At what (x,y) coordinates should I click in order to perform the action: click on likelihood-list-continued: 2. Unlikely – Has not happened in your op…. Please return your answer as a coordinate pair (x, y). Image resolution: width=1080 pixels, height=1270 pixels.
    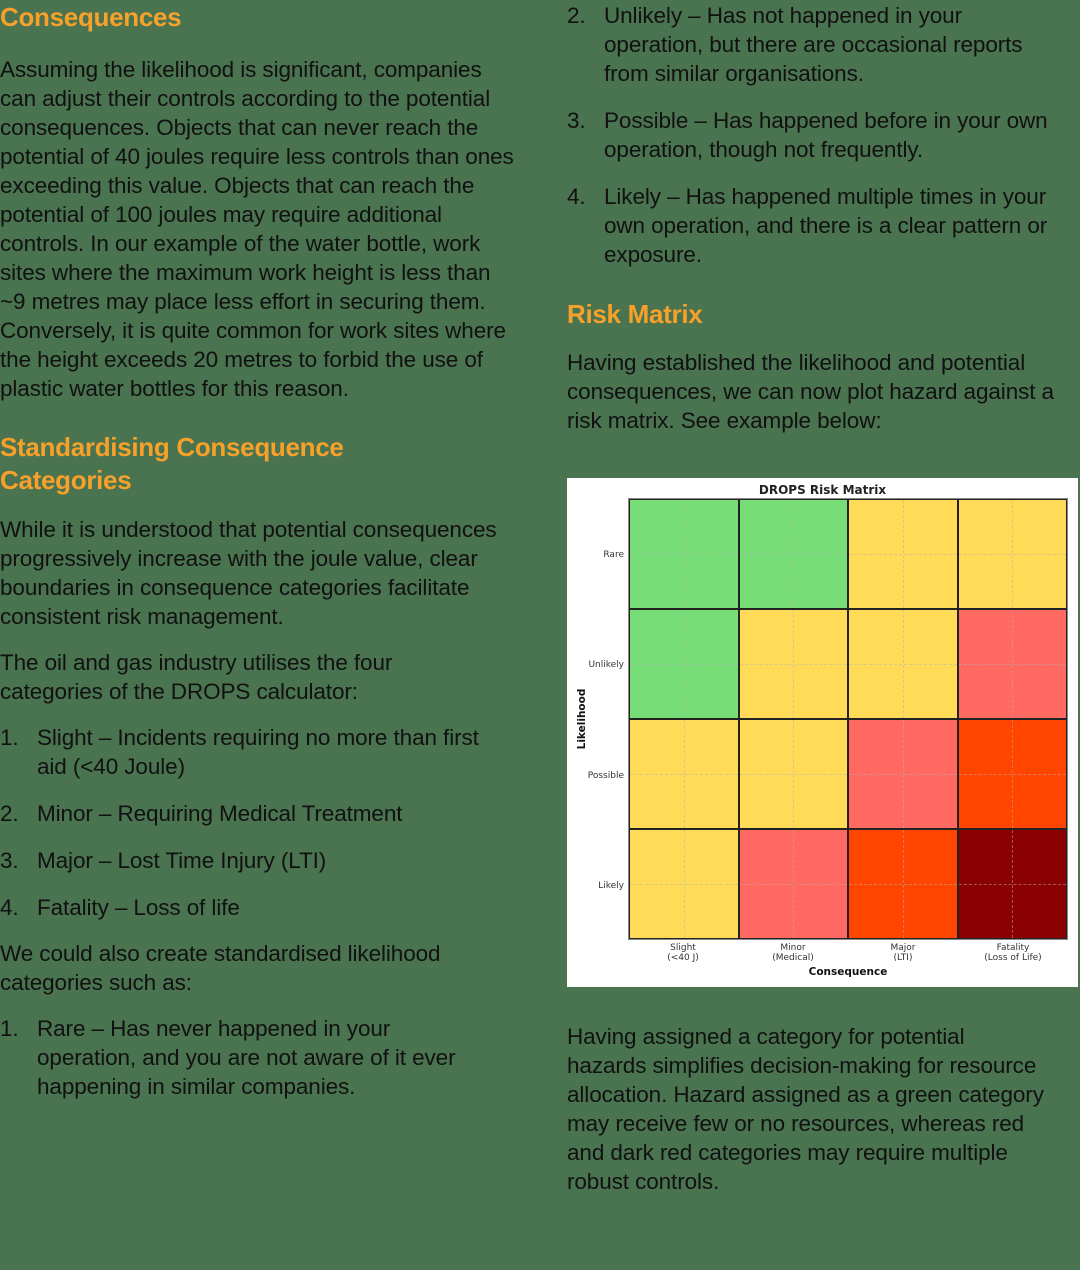
    Looking at the image, I should click on (817, 135).